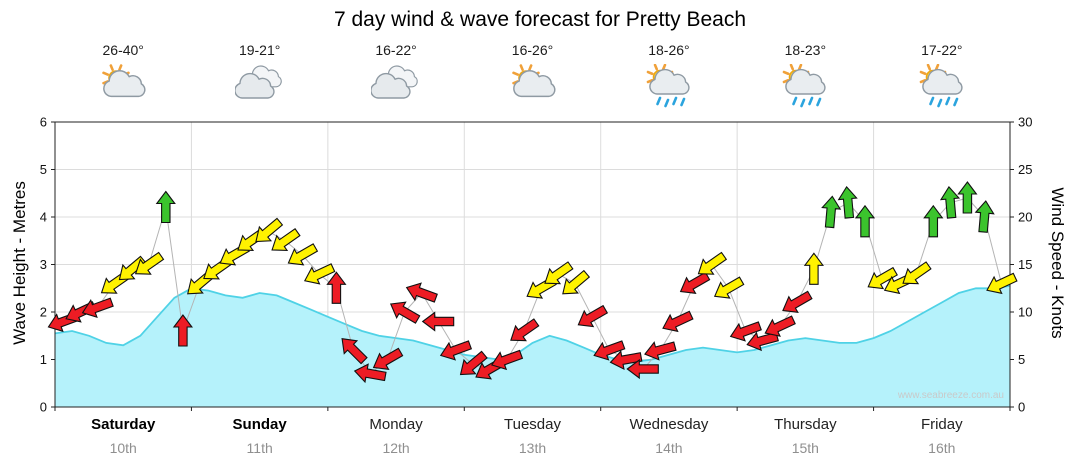 The image size is (1080, 475). What do you see at coordinates (805, 448) in the screenshot?
I see `day-date: 15th` at bounding box center [805, 448].